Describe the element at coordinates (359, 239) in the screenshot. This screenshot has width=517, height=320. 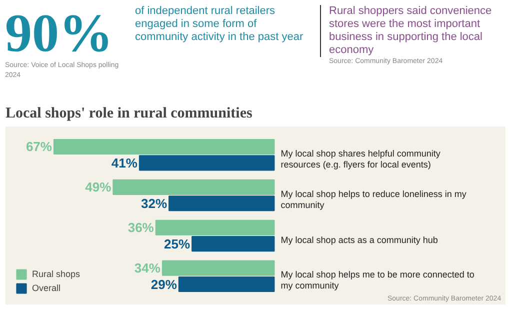
I see `y-tick-label: My local shop acts as a community hub` at that location.